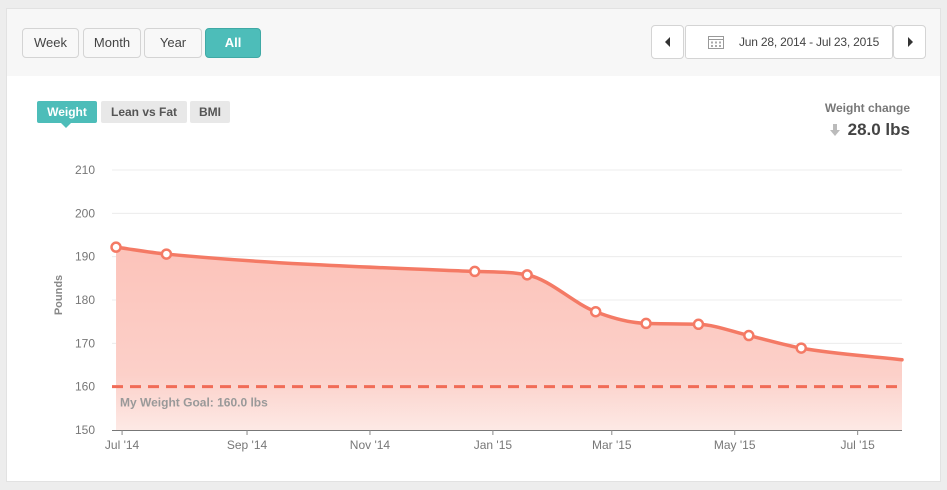 Image resolution: width=947 pixels, height=490 pixels. Describe the element at coordinates (122, 445) in the screenshot. I see `x-tick-label: Jul '14` at that location.